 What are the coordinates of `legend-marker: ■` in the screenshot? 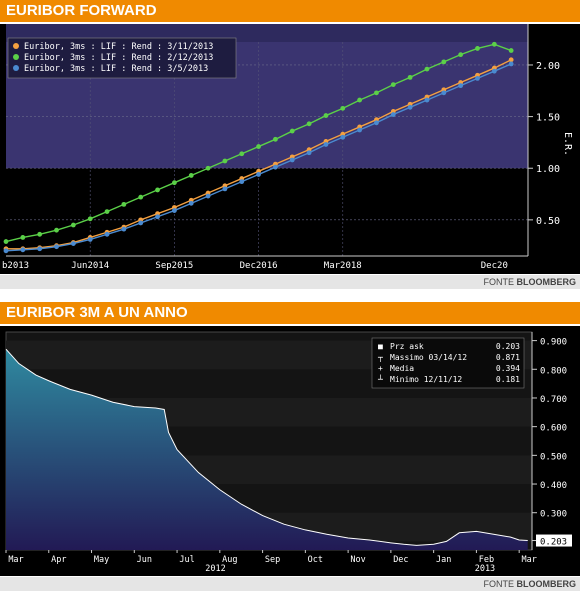 It's located at (380, 346).